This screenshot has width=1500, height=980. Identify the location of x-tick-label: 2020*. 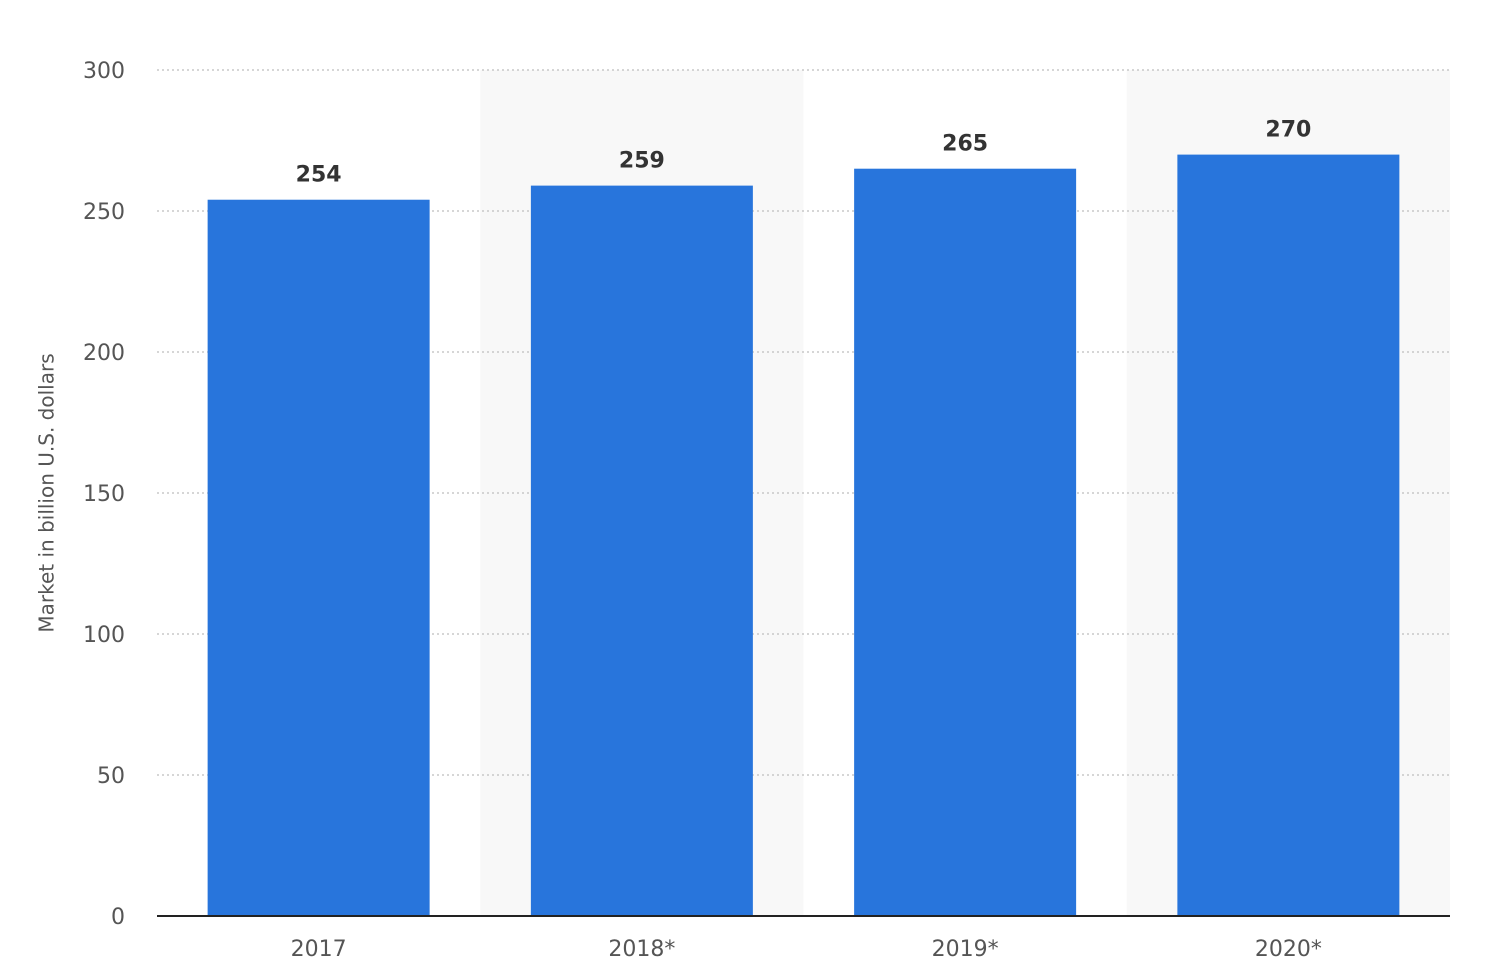
(1288, 949).